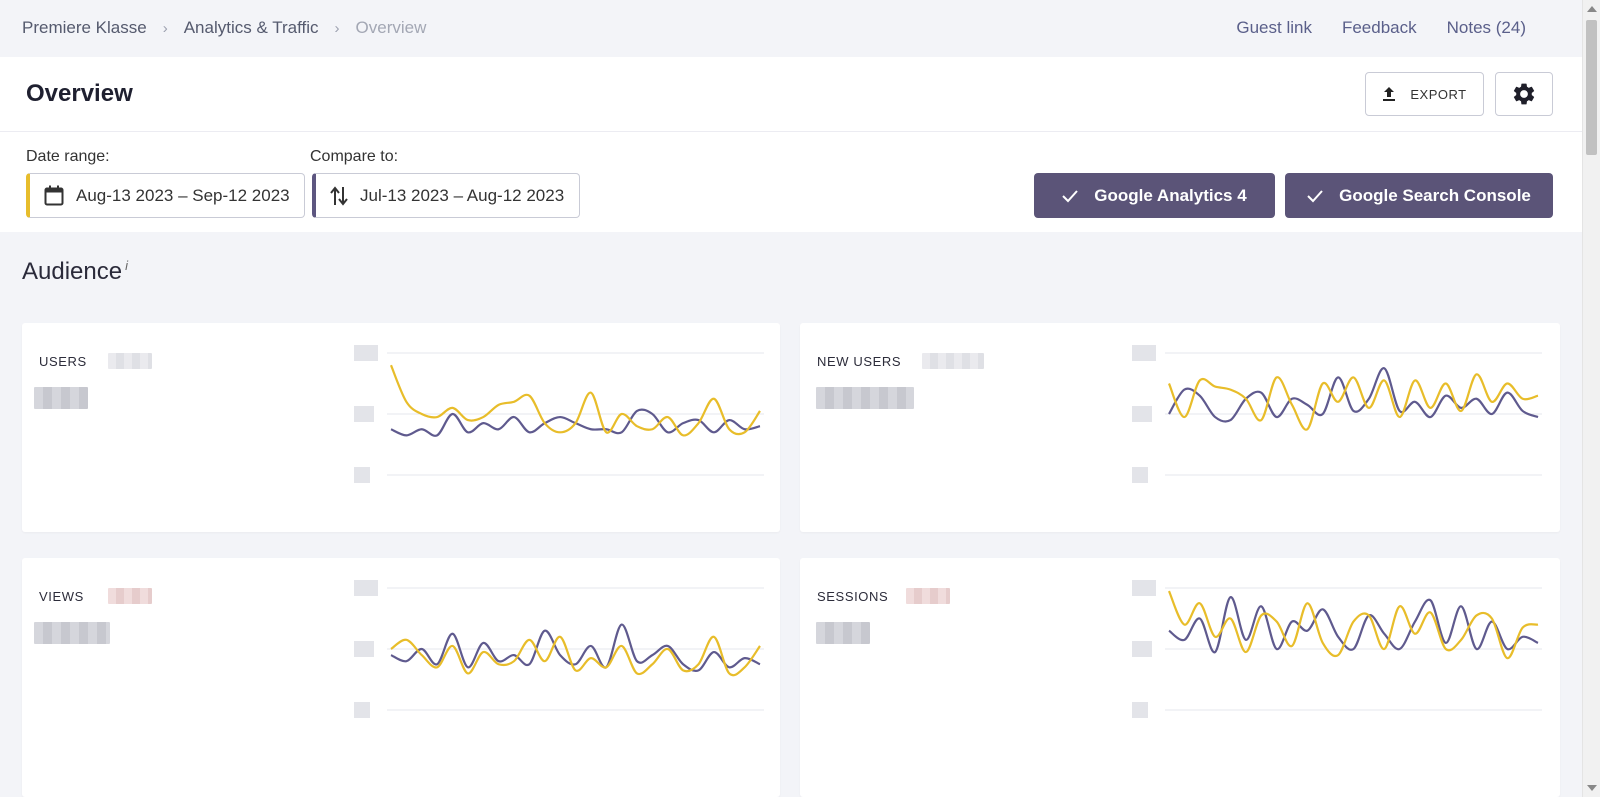 The width and height of the screenshot is (1600, 797). I want to click on new-users-card: NEW USERS, so click(1180, 427).